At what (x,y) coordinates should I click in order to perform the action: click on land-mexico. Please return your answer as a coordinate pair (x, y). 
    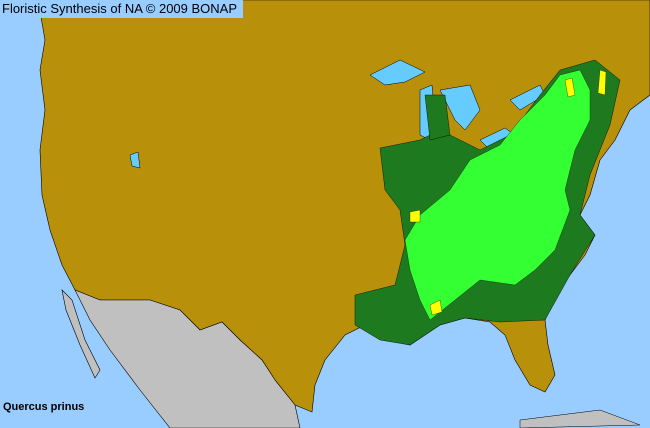
    Looking at the image, I should click on (181, 358).